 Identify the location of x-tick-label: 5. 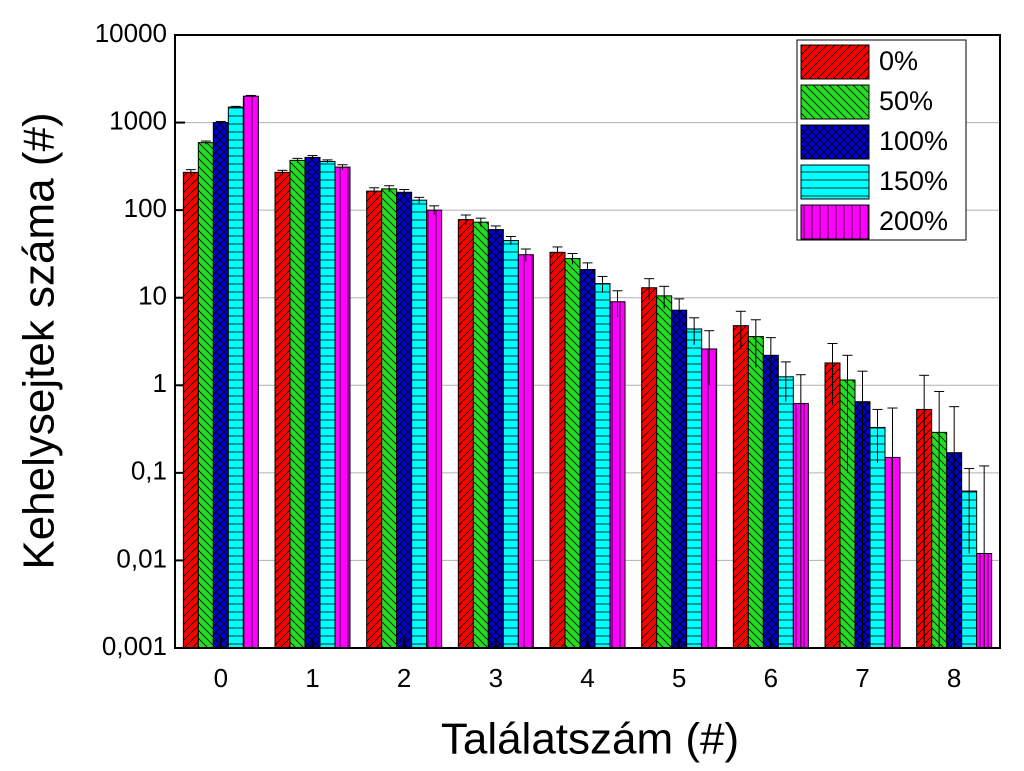
(679, 678).